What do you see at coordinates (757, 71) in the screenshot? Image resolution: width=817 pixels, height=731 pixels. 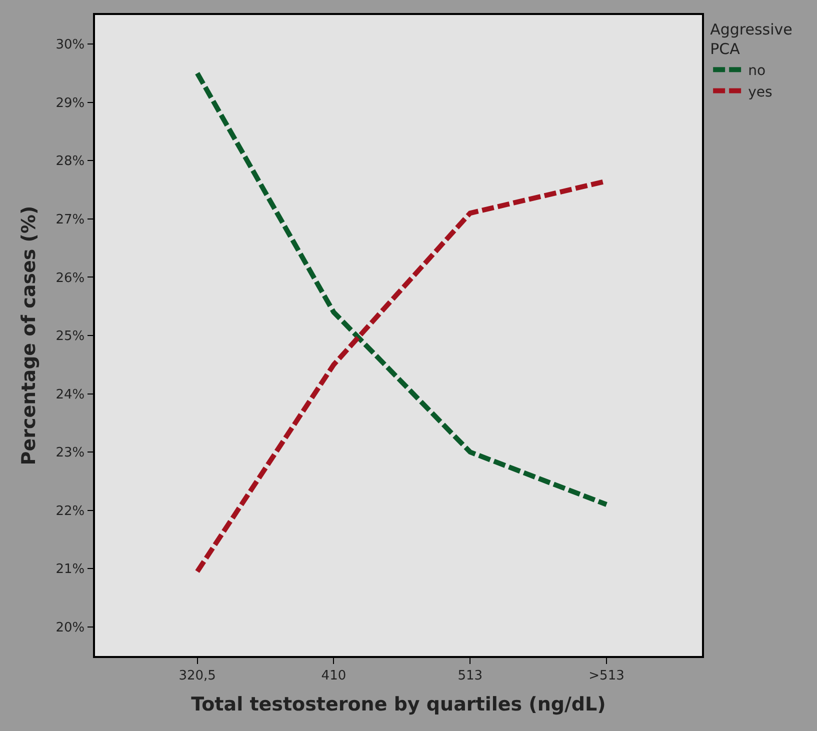 I see `legend-label: no` at bounding box center [757, 71].